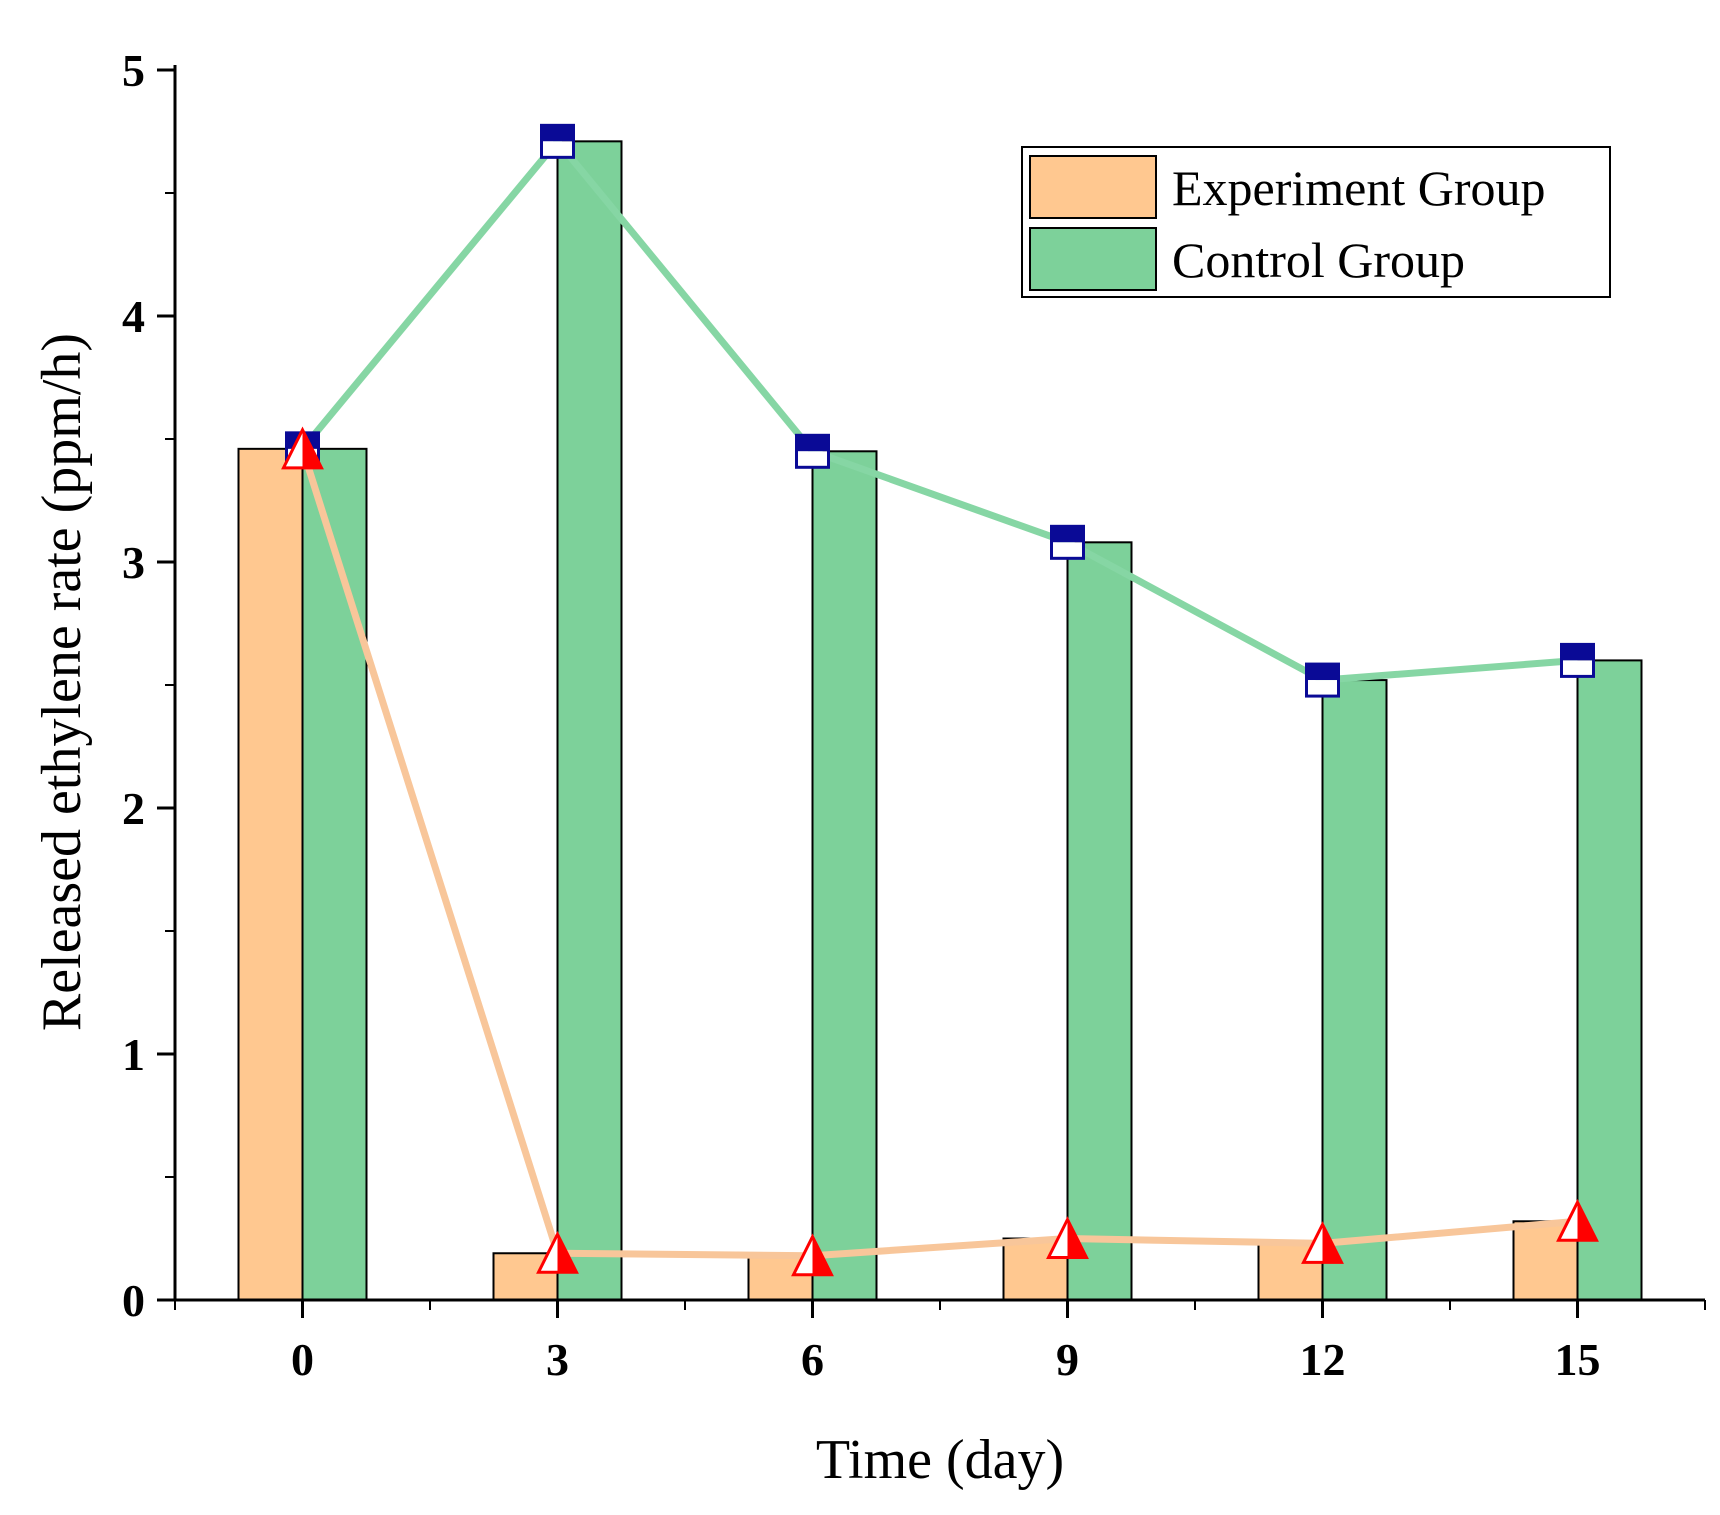 The width and height of the screenshot is (1720, 1515). I want to click on legend: Experiment Group Control Group, so click(1316, 222).